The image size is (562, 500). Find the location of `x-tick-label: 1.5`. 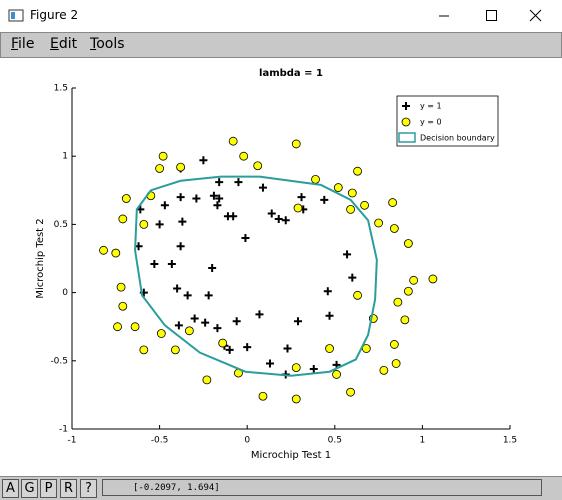

x-tick-label: 1.5 is located at coordinates (510, 441).